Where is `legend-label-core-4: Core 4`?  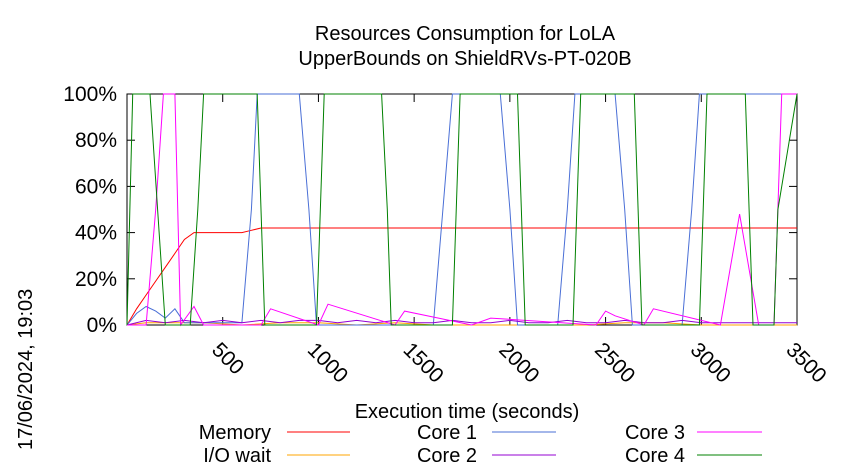
legend-label-core-4: Core 4 is located at coordinates (655, 456).